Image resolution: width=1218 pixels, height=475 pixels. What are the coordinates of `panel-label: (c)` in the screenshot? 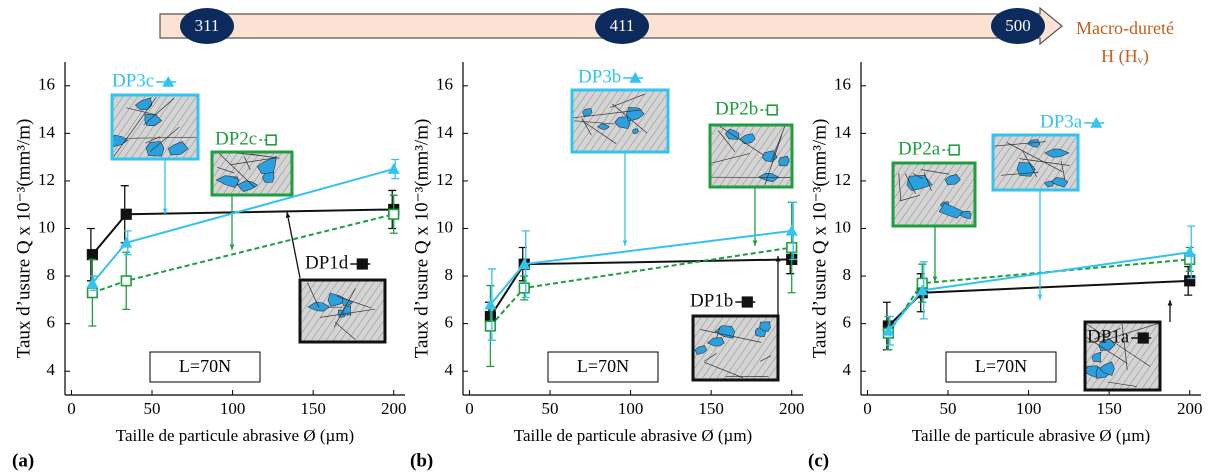 It's located at (818, 460).